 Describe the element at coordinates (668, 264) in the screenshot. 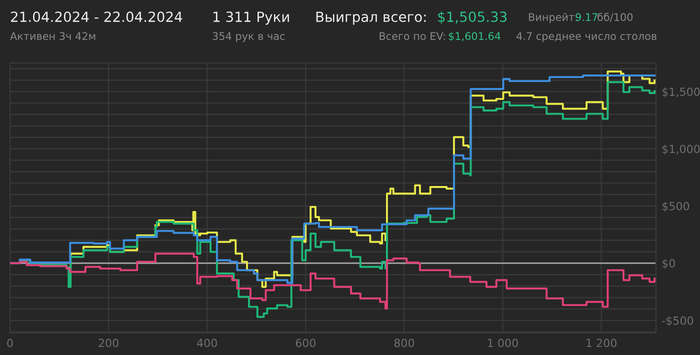

I see `y-tick-label: $0` at that location.